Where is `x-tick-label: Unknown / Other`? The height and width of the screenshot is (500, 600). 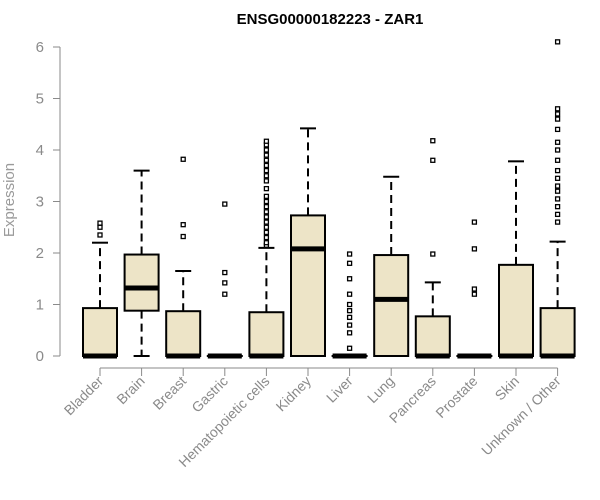
x-tick-label: Unknown / Other is located at coordinates (521, 416).